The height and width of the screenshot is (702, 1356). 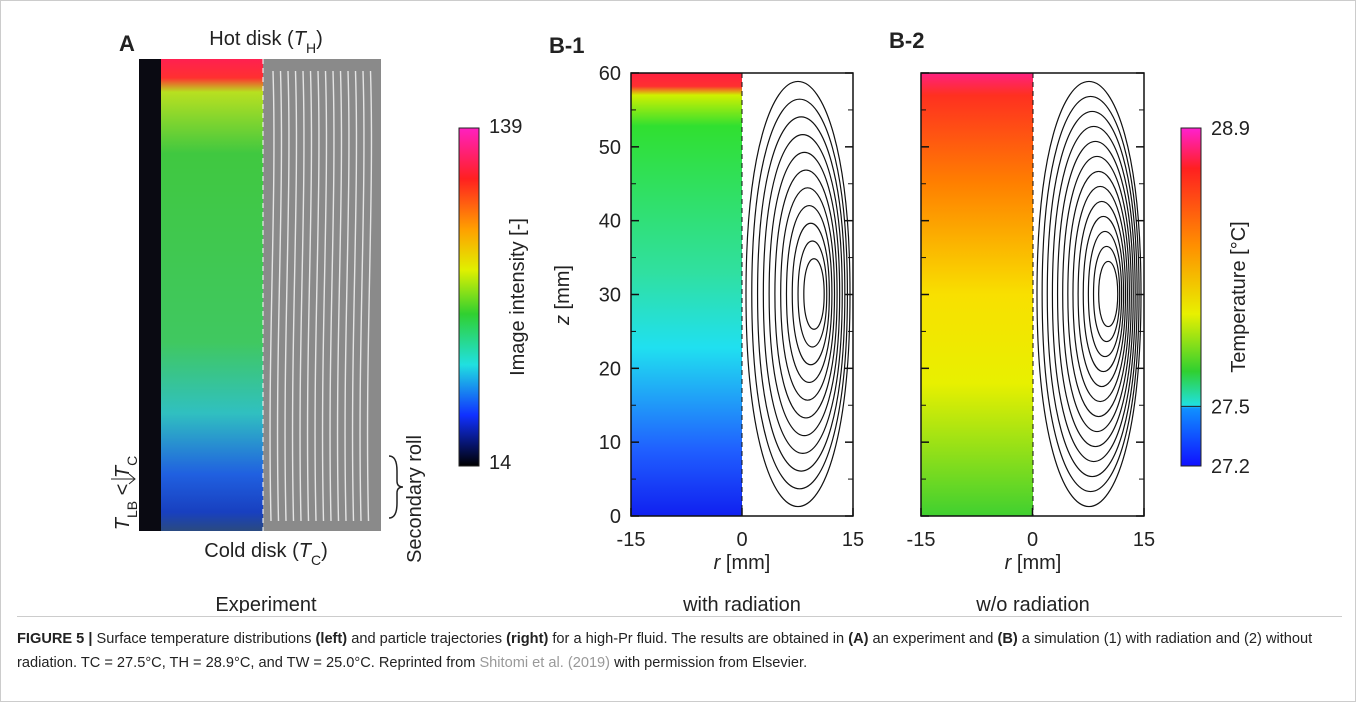 What do you see at coordinates (741, 603) in the screenshot?
I see `panel-caption: with radiation` at bounding box center [741, 603].